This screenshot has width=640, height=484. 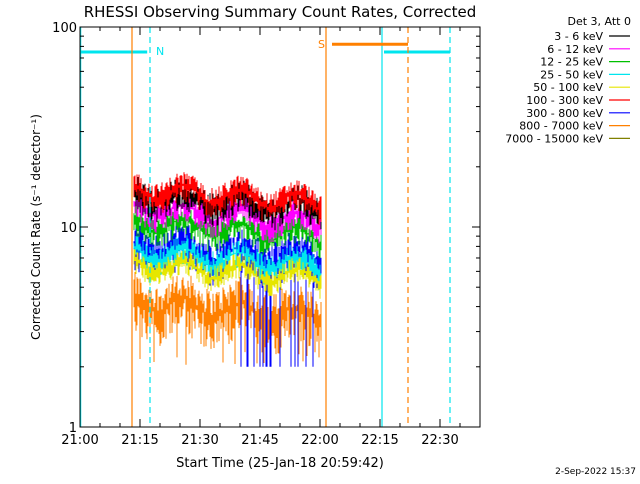 What do you see at coordinates (36, 227) in the screenshot?
I see `y-axis-label: Corrected Count Rate (s⁻¹ detector⁻¹)` at bounding box center [36, 227].